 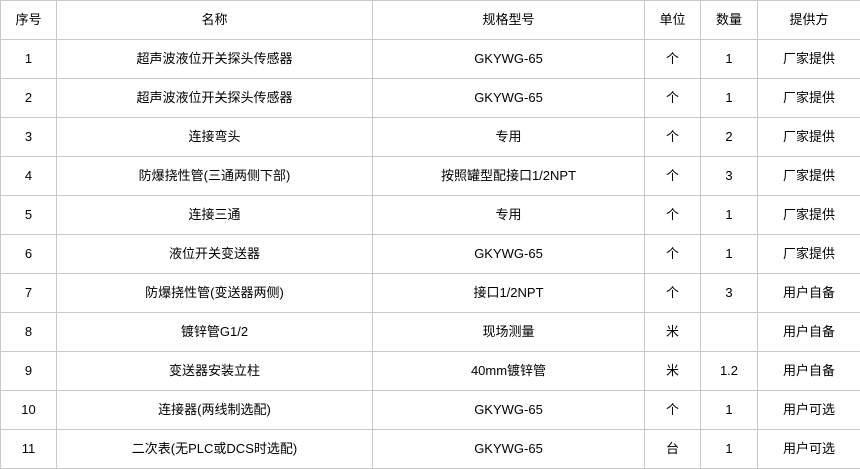 What do you see at coordinates (29, 20) in the screenshot?
I see `column-header-index: 序号` at bounding box center [29, 20].